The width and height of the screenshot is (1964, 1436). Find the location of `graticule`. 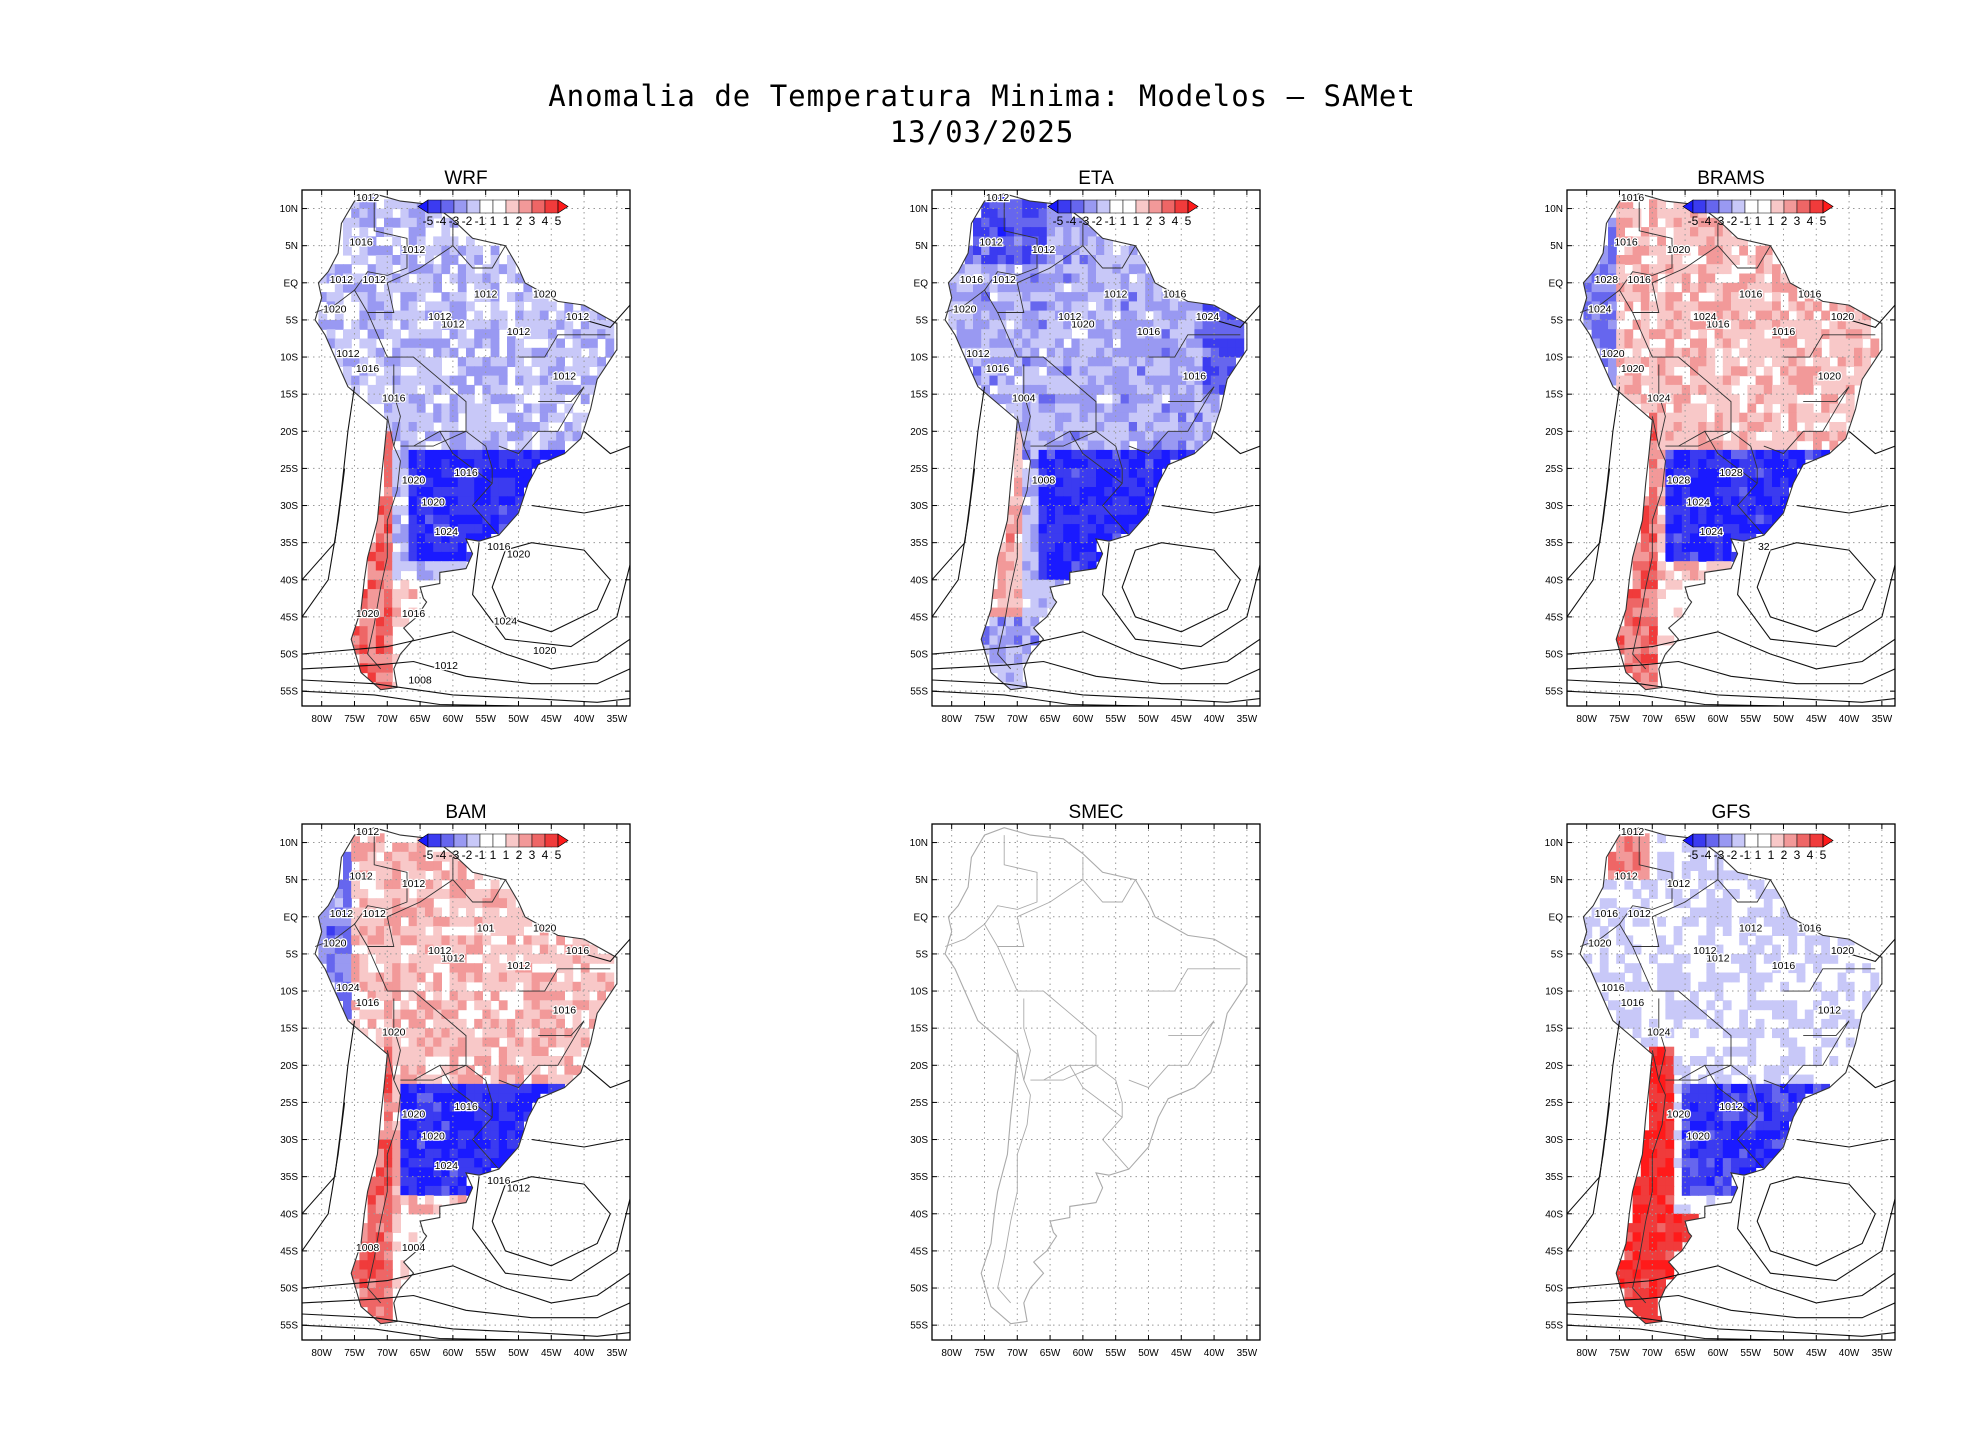

graticule is located at coordinates (466, 448).